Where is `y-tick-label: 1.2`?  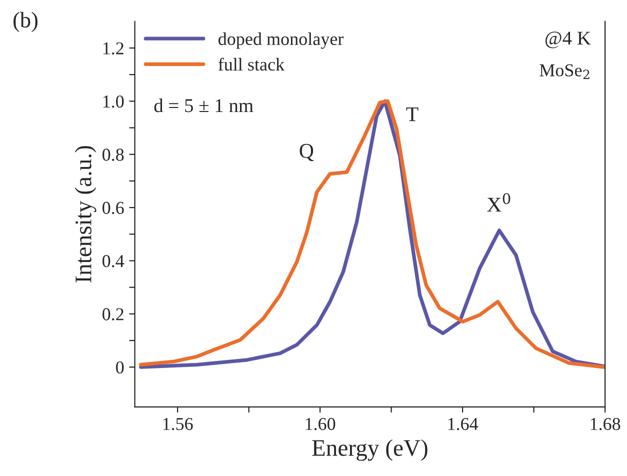
y-tick-label: 1.2 is located at coordinates (113, 48).